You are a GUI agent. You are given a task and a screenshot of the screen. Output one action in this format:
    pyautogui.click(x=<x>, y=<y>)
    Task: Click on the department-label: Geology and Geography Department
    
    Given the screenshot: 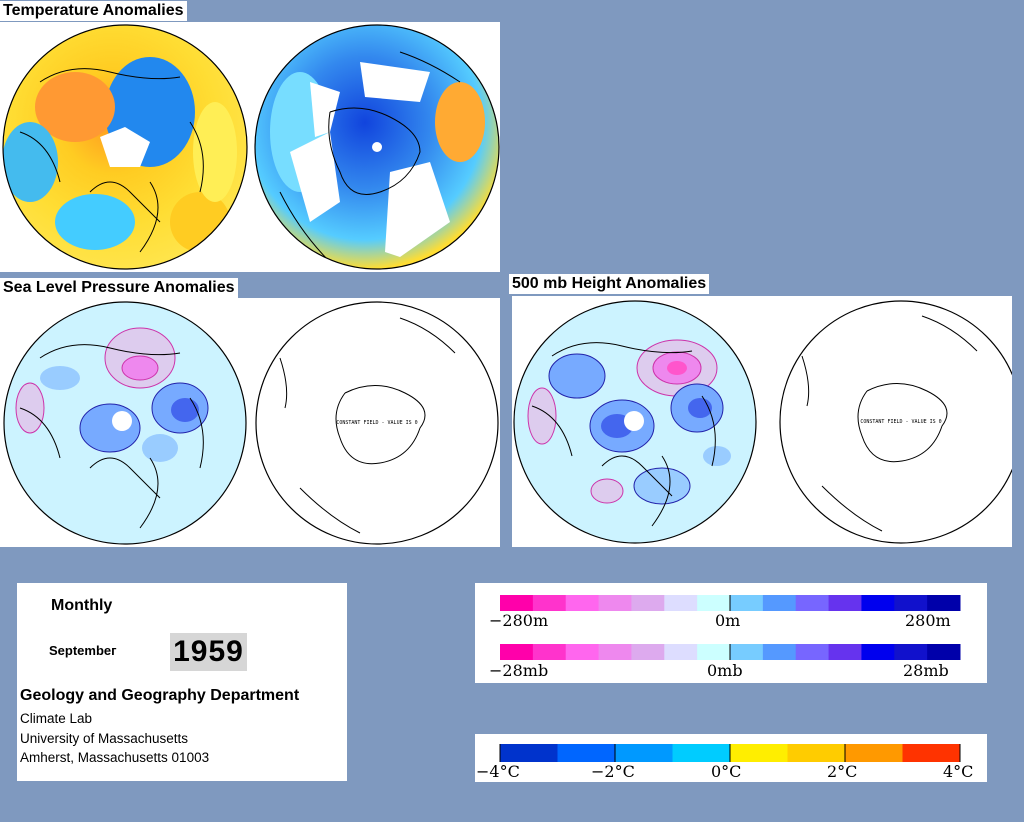 What is the action you would take?
    pyautogui.click(x=160, y=695)
    